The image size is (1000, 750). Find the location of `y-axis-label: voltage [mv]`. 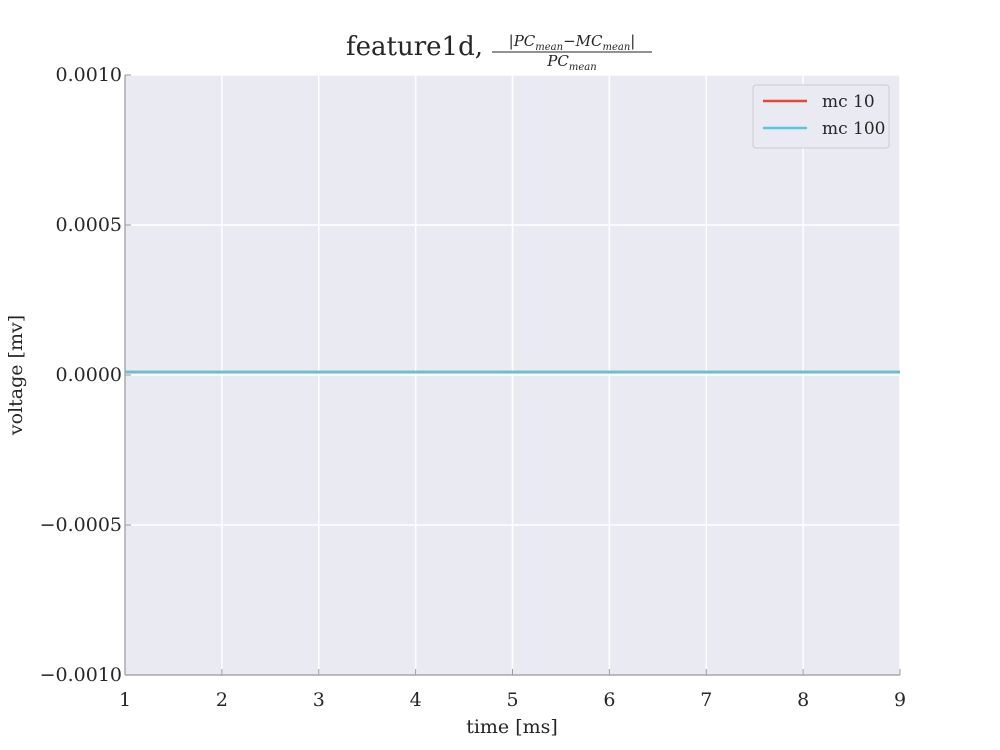

y-axis-label: voltage [mv] is located at coordinates (16, 375).